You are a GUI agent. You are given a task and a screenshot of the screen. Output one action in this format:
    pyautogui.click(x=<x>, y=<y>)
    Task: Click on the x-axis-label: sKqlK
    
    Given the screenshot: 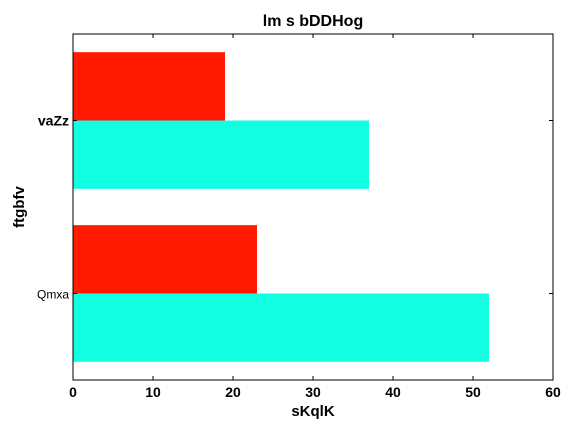 What is the action you would take?
    pyautogui.click(x=313, y=411)
    